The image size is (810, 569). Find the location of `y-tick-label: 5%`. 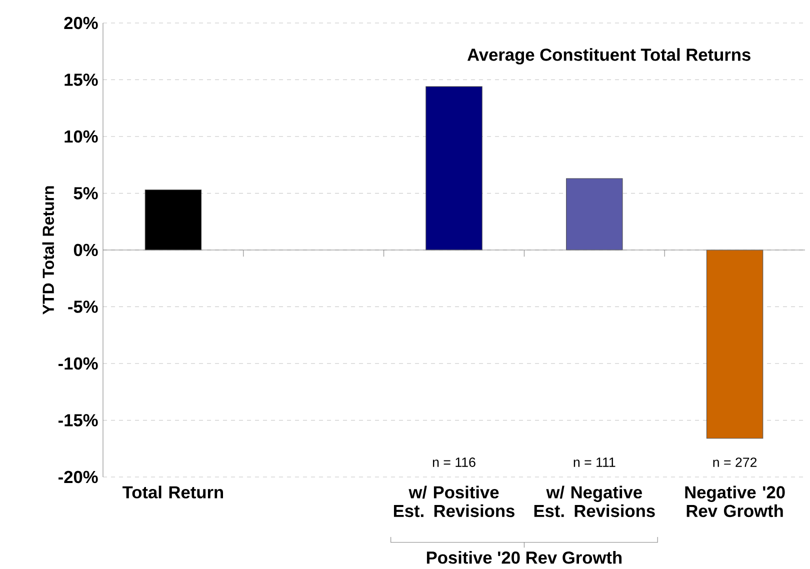

y-tick-label: 5% is located at coordinates (86, 193).